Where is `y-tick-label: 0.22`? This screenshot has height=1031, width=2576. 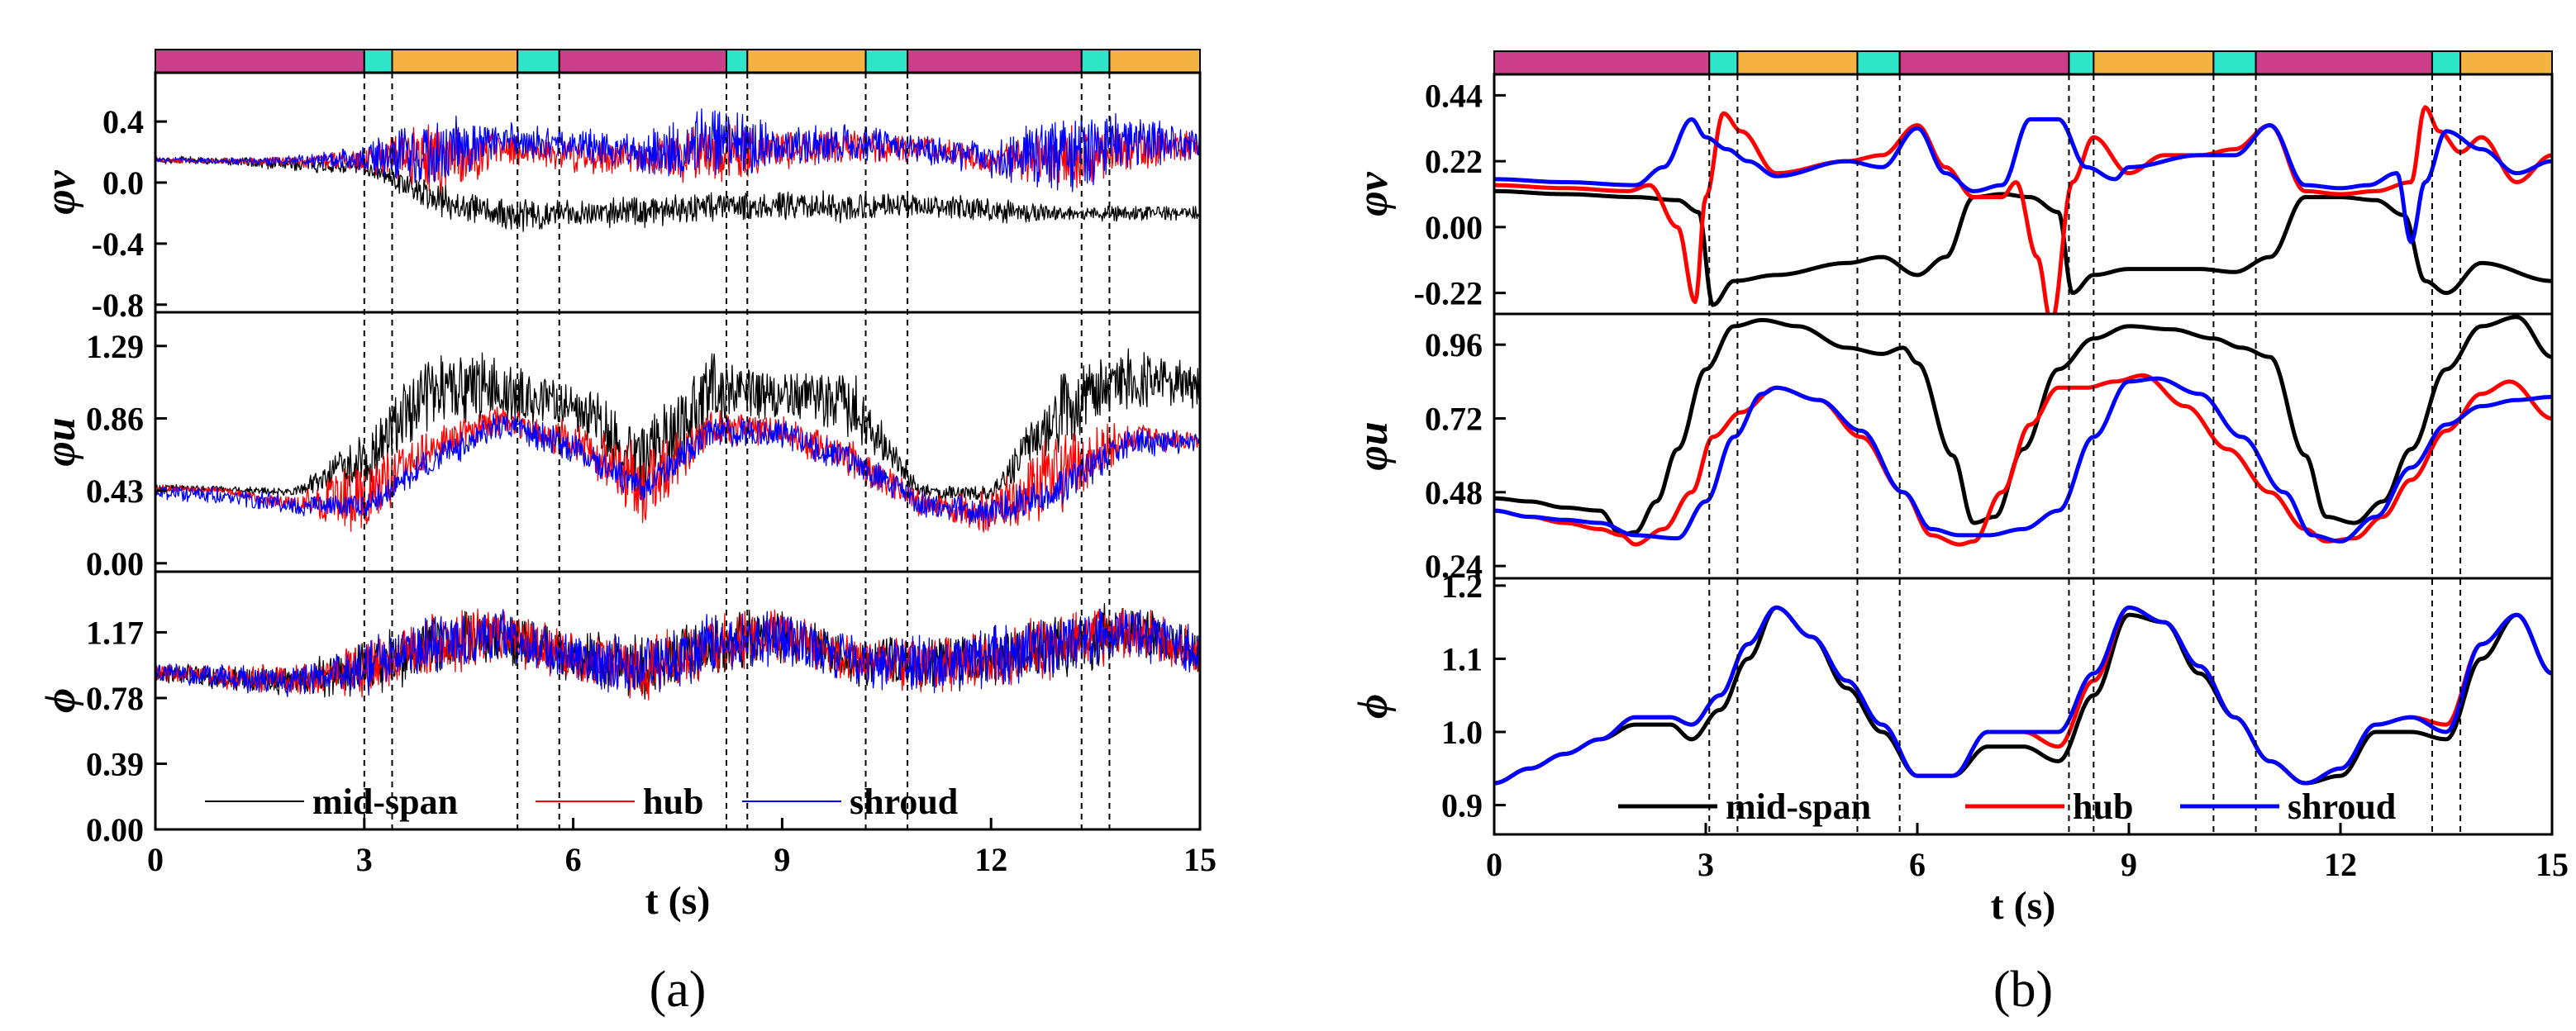
y-tick-label: 0.22 is located at coordinates (1454, 161).